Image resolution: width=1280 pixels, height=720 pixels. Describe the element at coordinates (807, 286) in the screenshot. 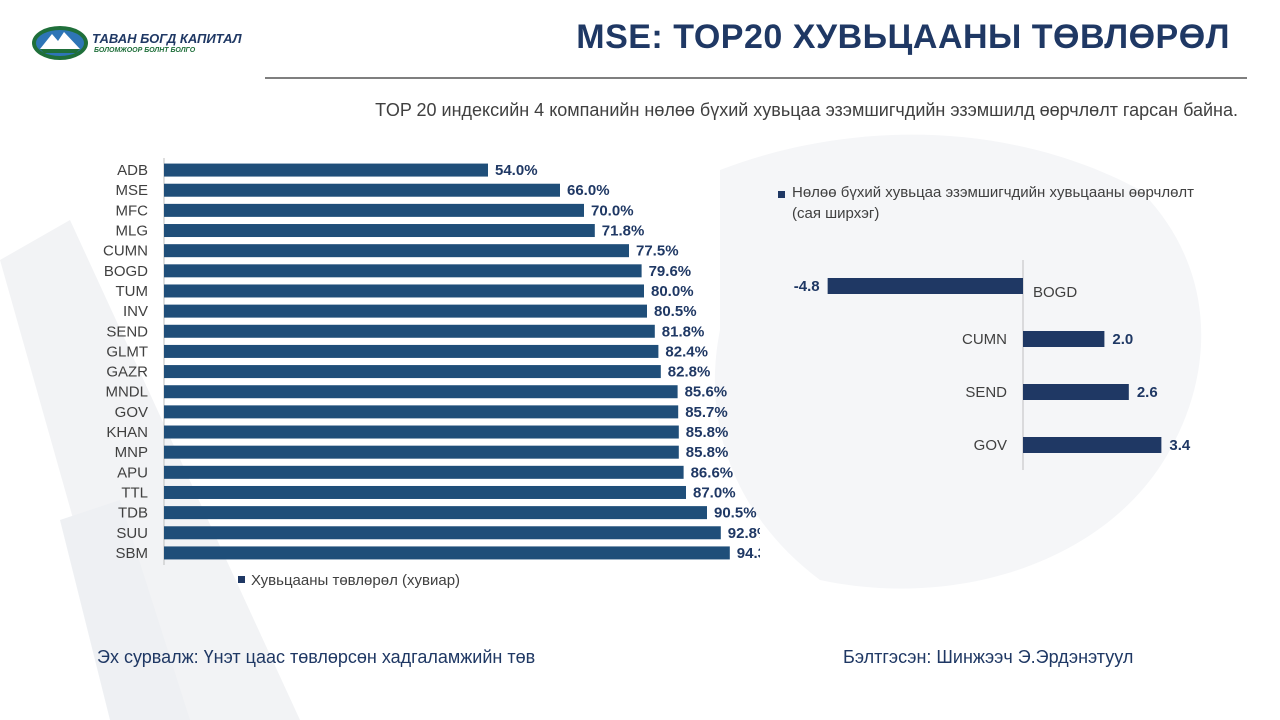

I see `data-label: -4.8` at that location.